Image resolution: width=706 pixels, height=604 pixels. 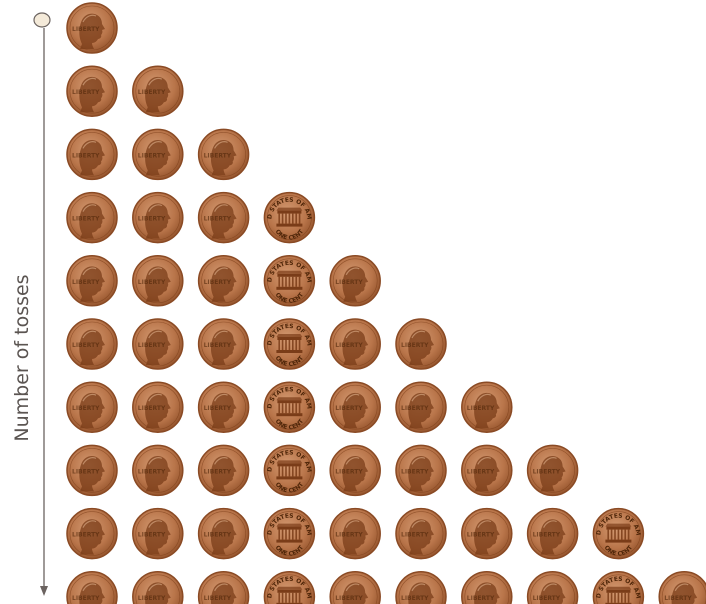 I want to click on axis-label: Number of tosses, so click(x=22, y=357).